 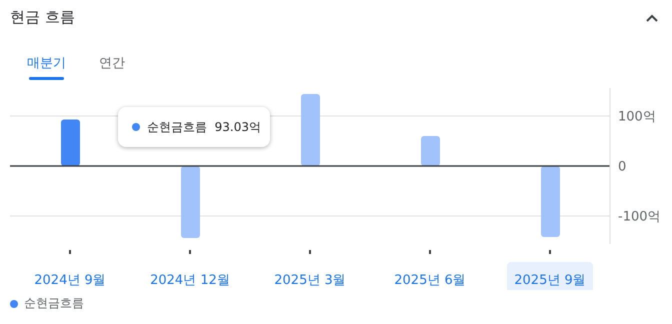 What do you see at coordinates (430, 280) in the screenshot?
I see `x-tick-label: 2025년 6월` at bounding box center [430, 280].